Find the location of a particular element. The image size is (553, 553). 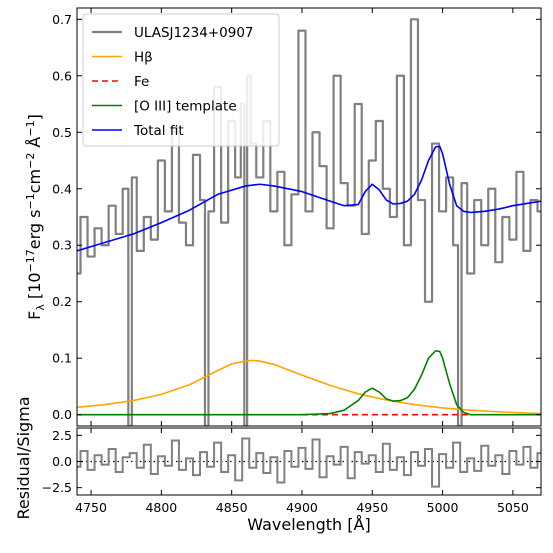

residual-series-group is located at coordinates (309, 462).